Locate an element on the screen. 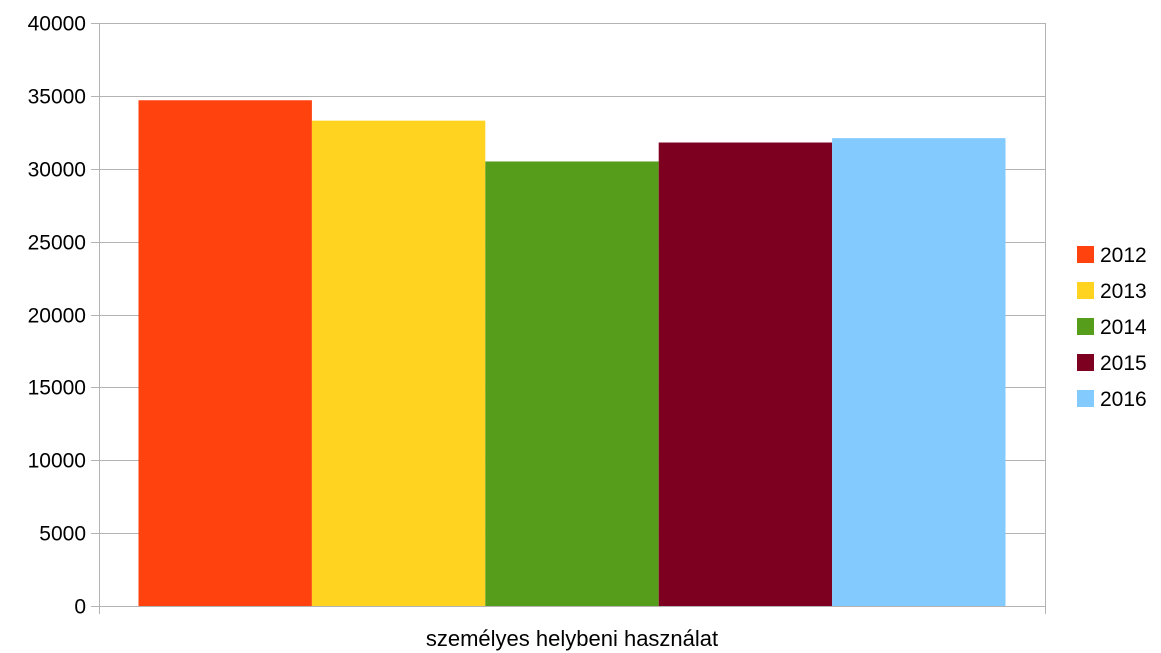 This screenshot has height=653, width=1161. bar-2014 is located at coordinates (572, 383).